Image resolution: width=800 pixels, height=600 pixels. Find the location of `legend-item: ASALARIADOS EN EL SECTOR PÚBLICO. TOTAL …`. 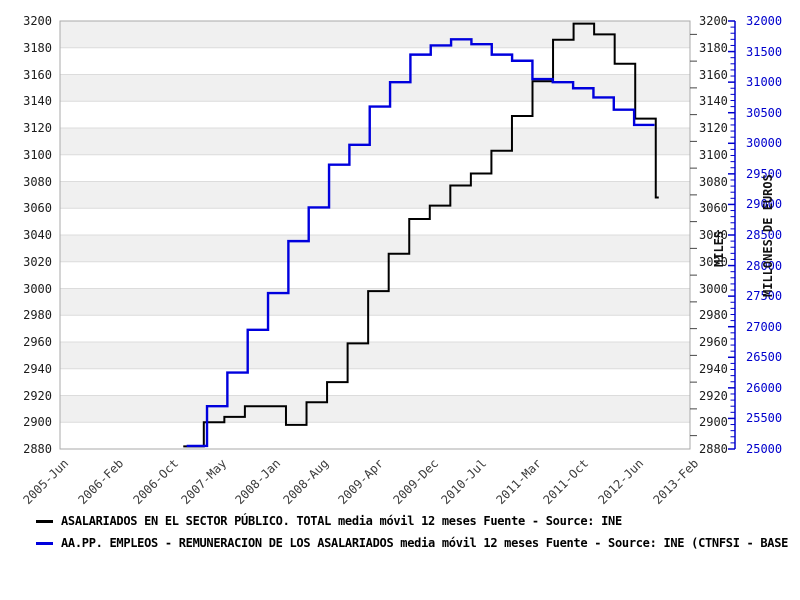

legend-item: ASALARIADOS EN EL SECTOR PÚBLICO. TOTAL … is located at coordinates (418, 521).